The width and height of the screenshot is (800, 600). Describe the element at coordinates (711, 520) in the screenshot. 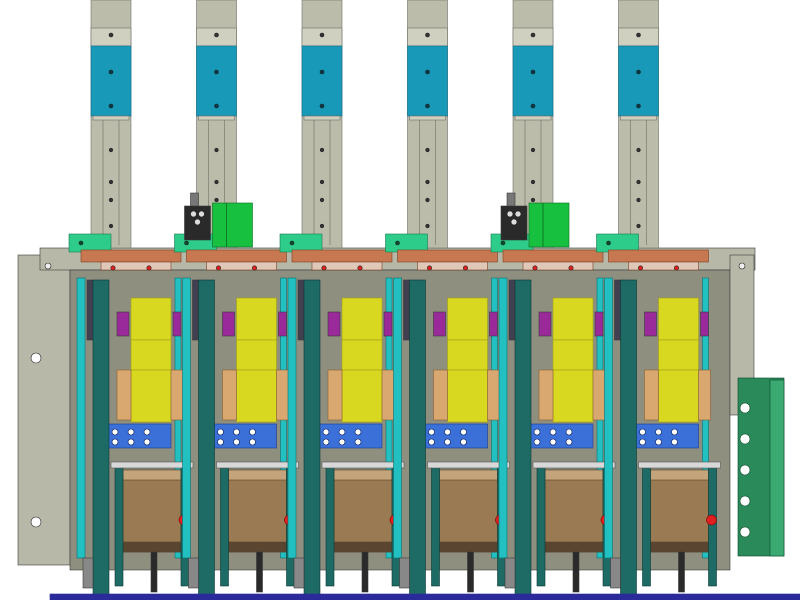

I see `coil-indicator` at that location.